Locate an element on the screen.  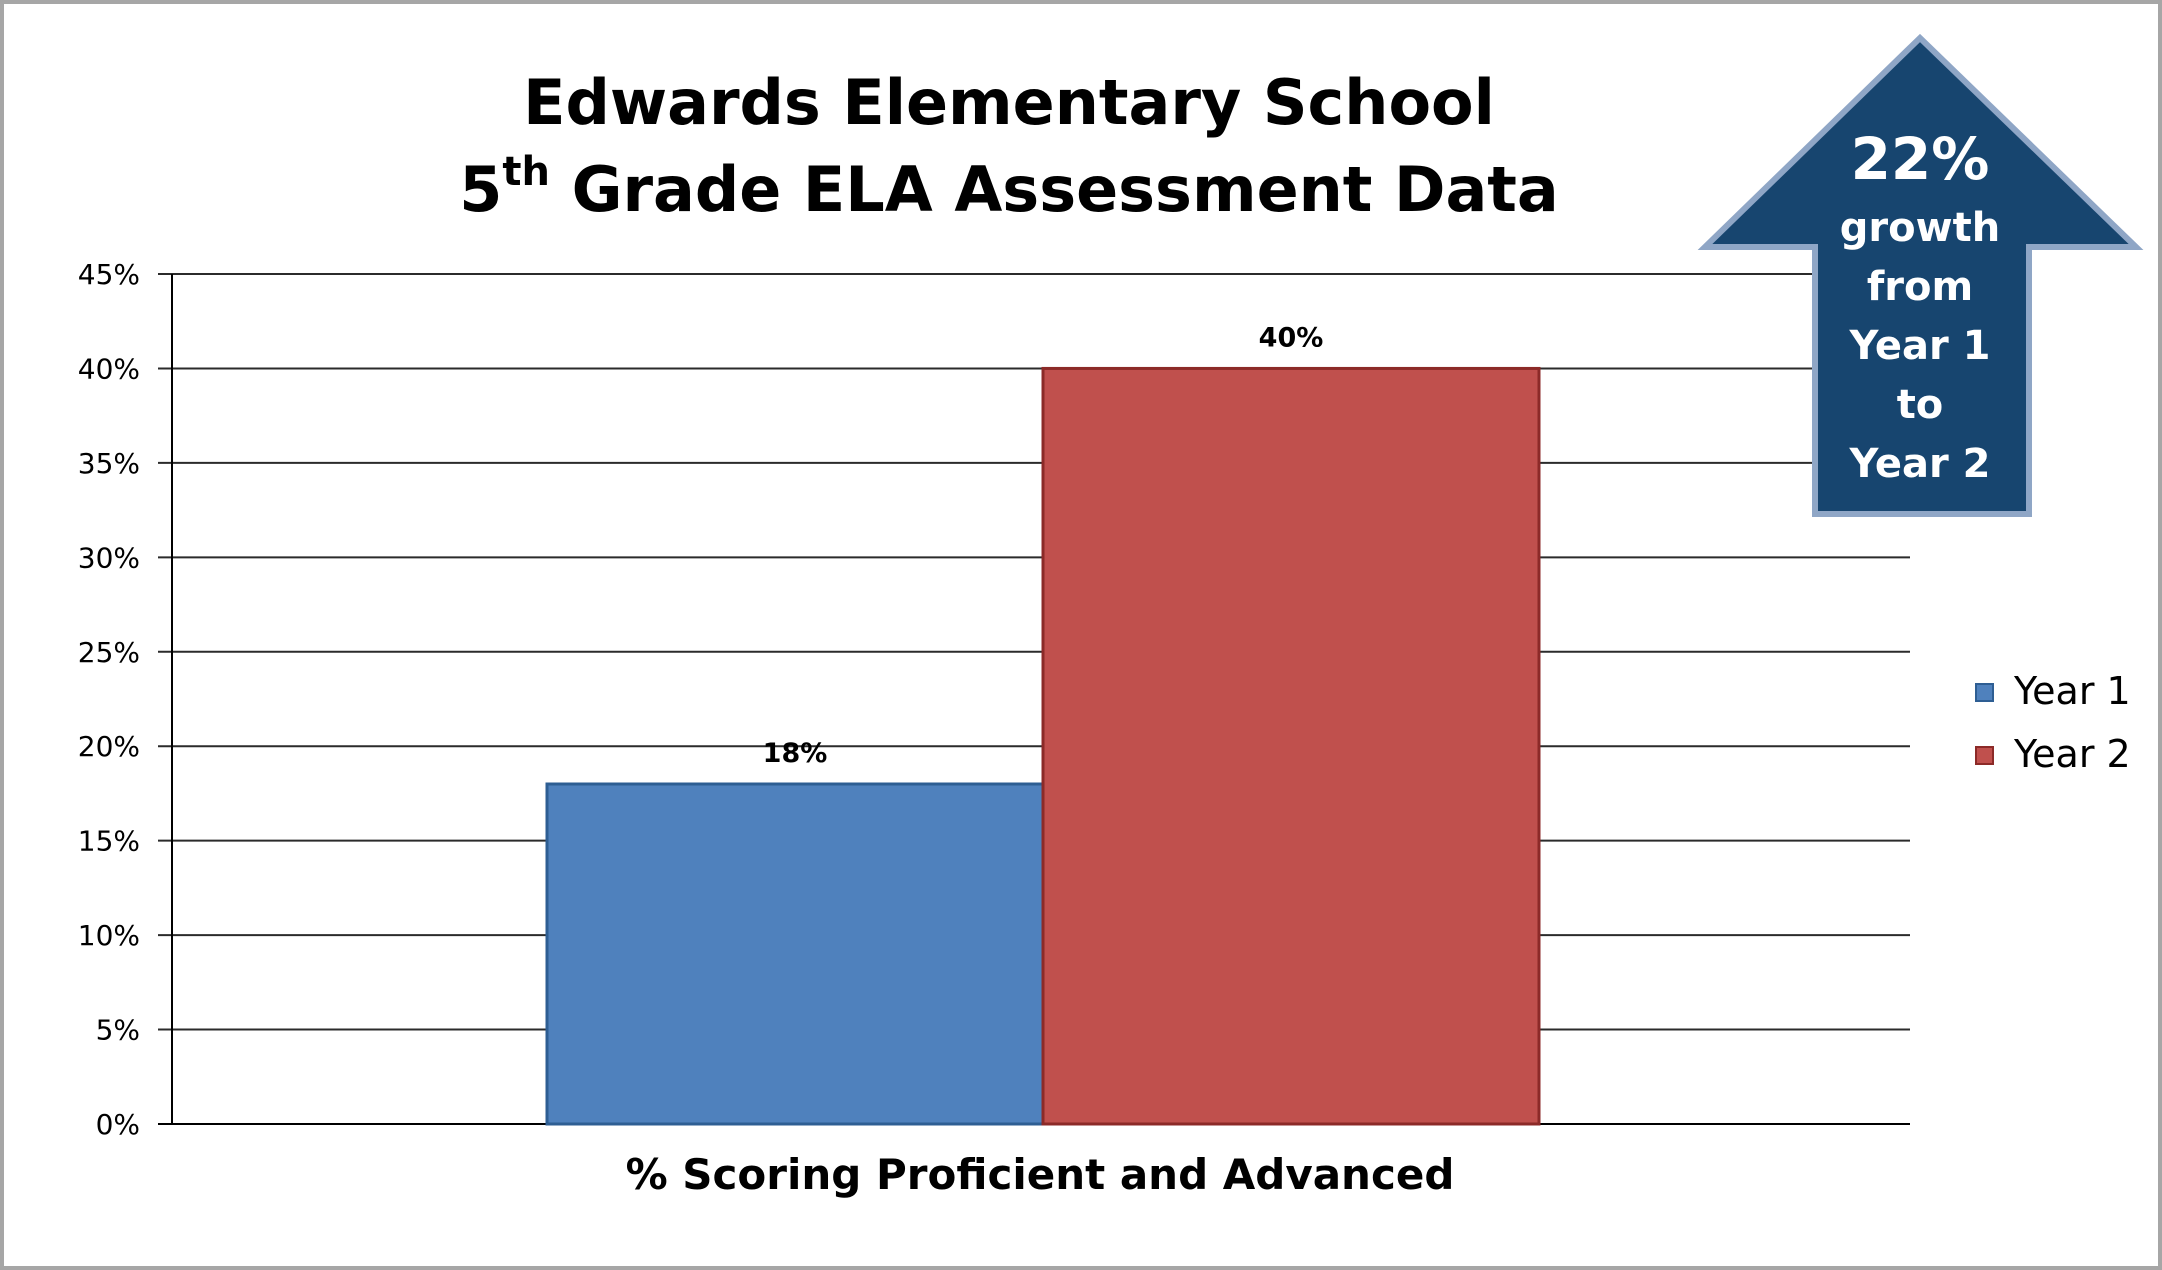
title-grade-superscript: th is located at coordinates (526, 172).